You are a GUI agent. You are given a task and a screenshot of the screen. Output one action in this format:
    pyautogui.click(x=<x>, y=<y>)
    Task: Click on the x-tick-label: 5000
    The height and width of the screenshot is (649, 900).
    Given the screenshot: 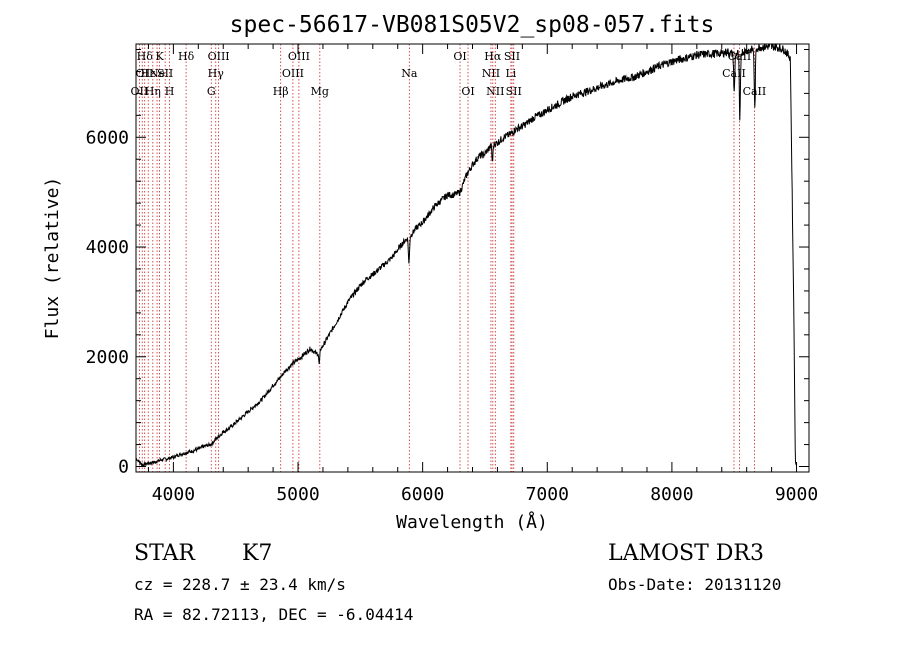 What is the action you would take?
    pyautogui.click(x=297, y=494)
    